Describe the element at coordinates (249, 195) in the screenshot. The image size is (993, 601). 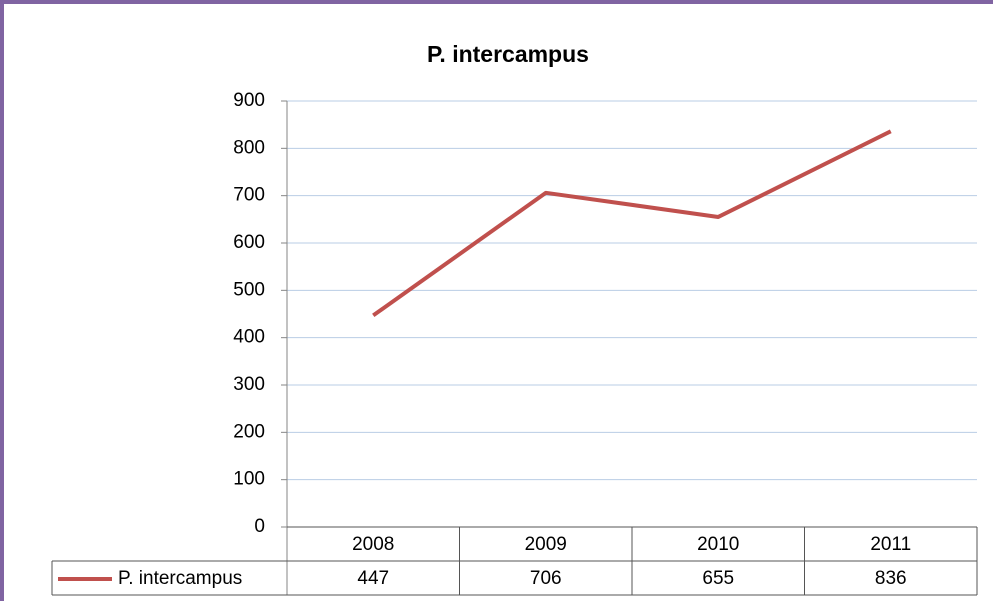
I see `y-tick-label: 700` at that location.